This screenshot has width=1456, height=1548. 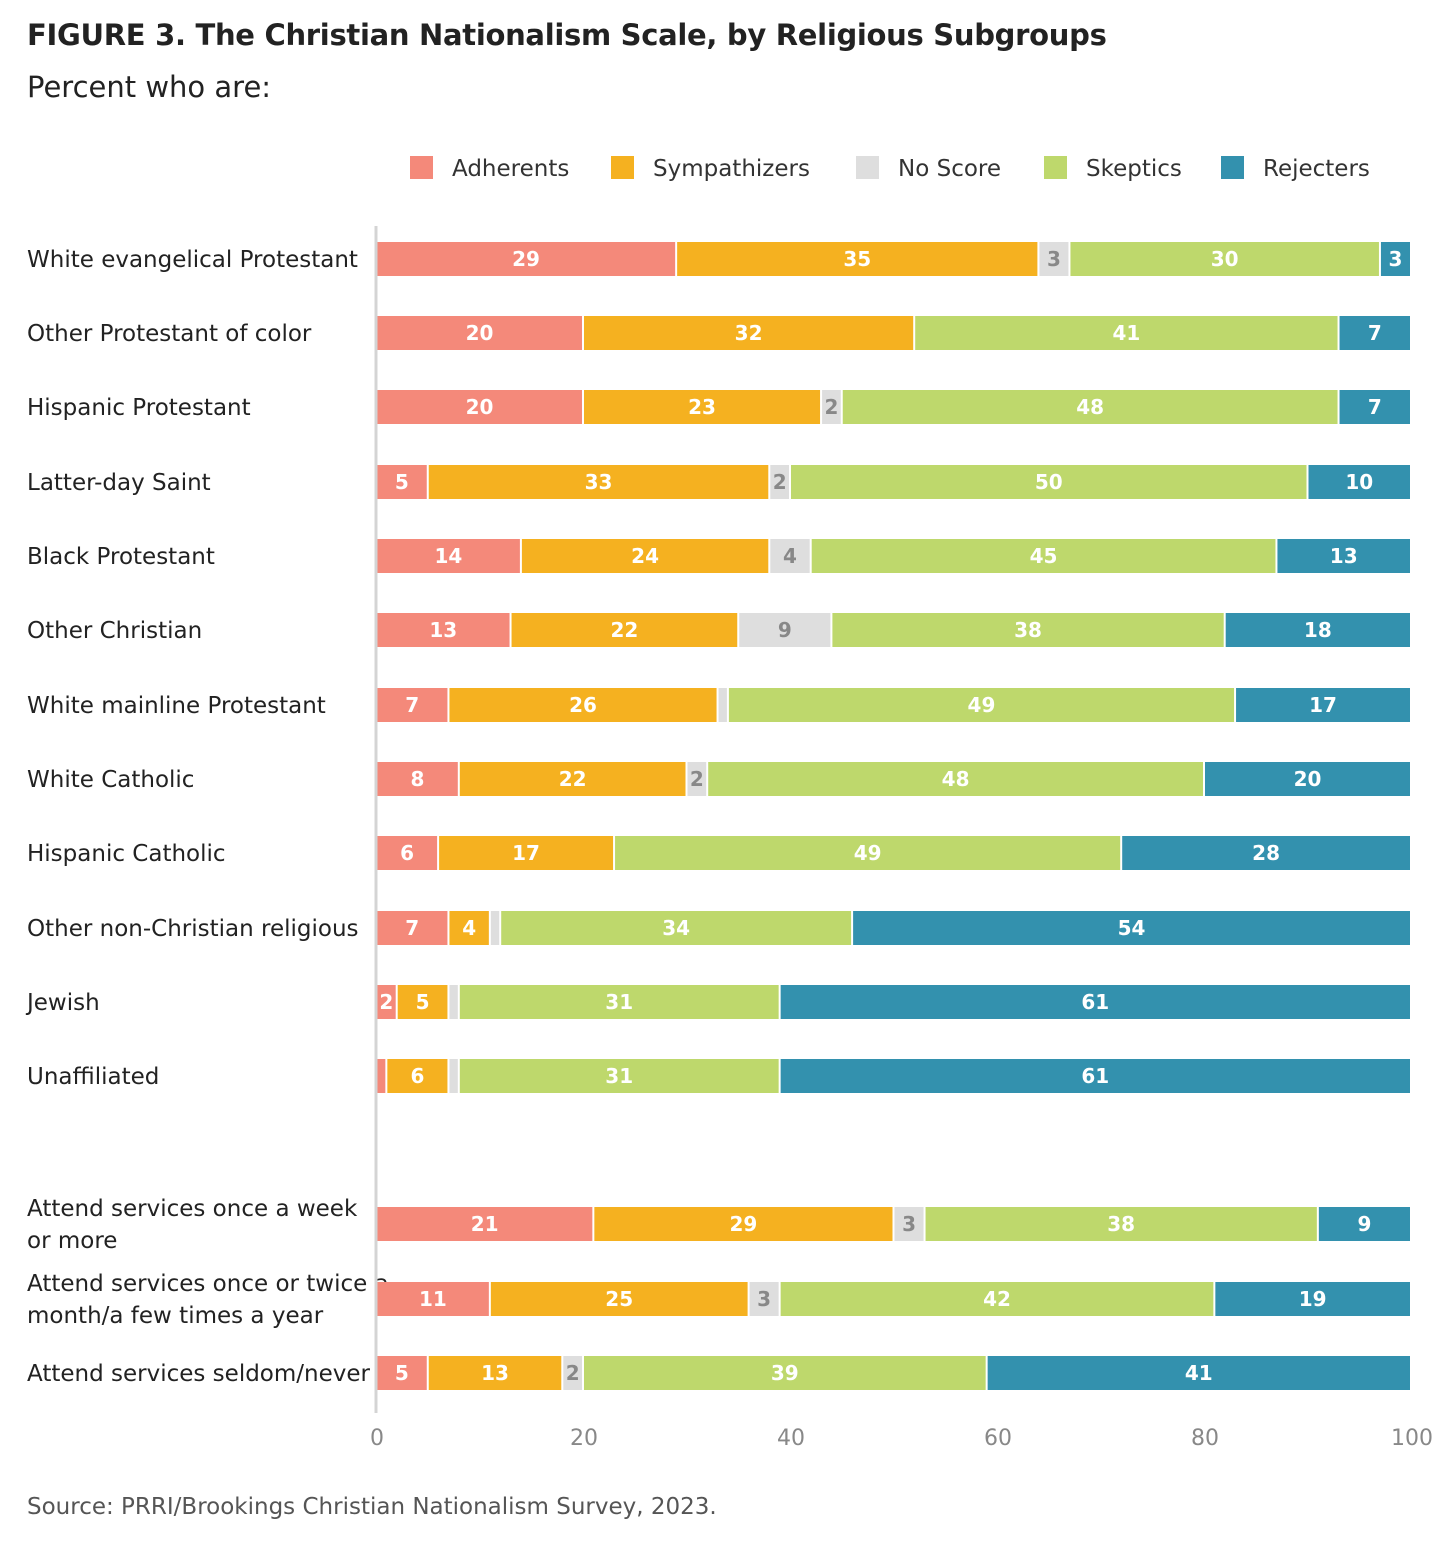 I want to click on category-label: Unaffiliated, so click(x=93, y=1077).